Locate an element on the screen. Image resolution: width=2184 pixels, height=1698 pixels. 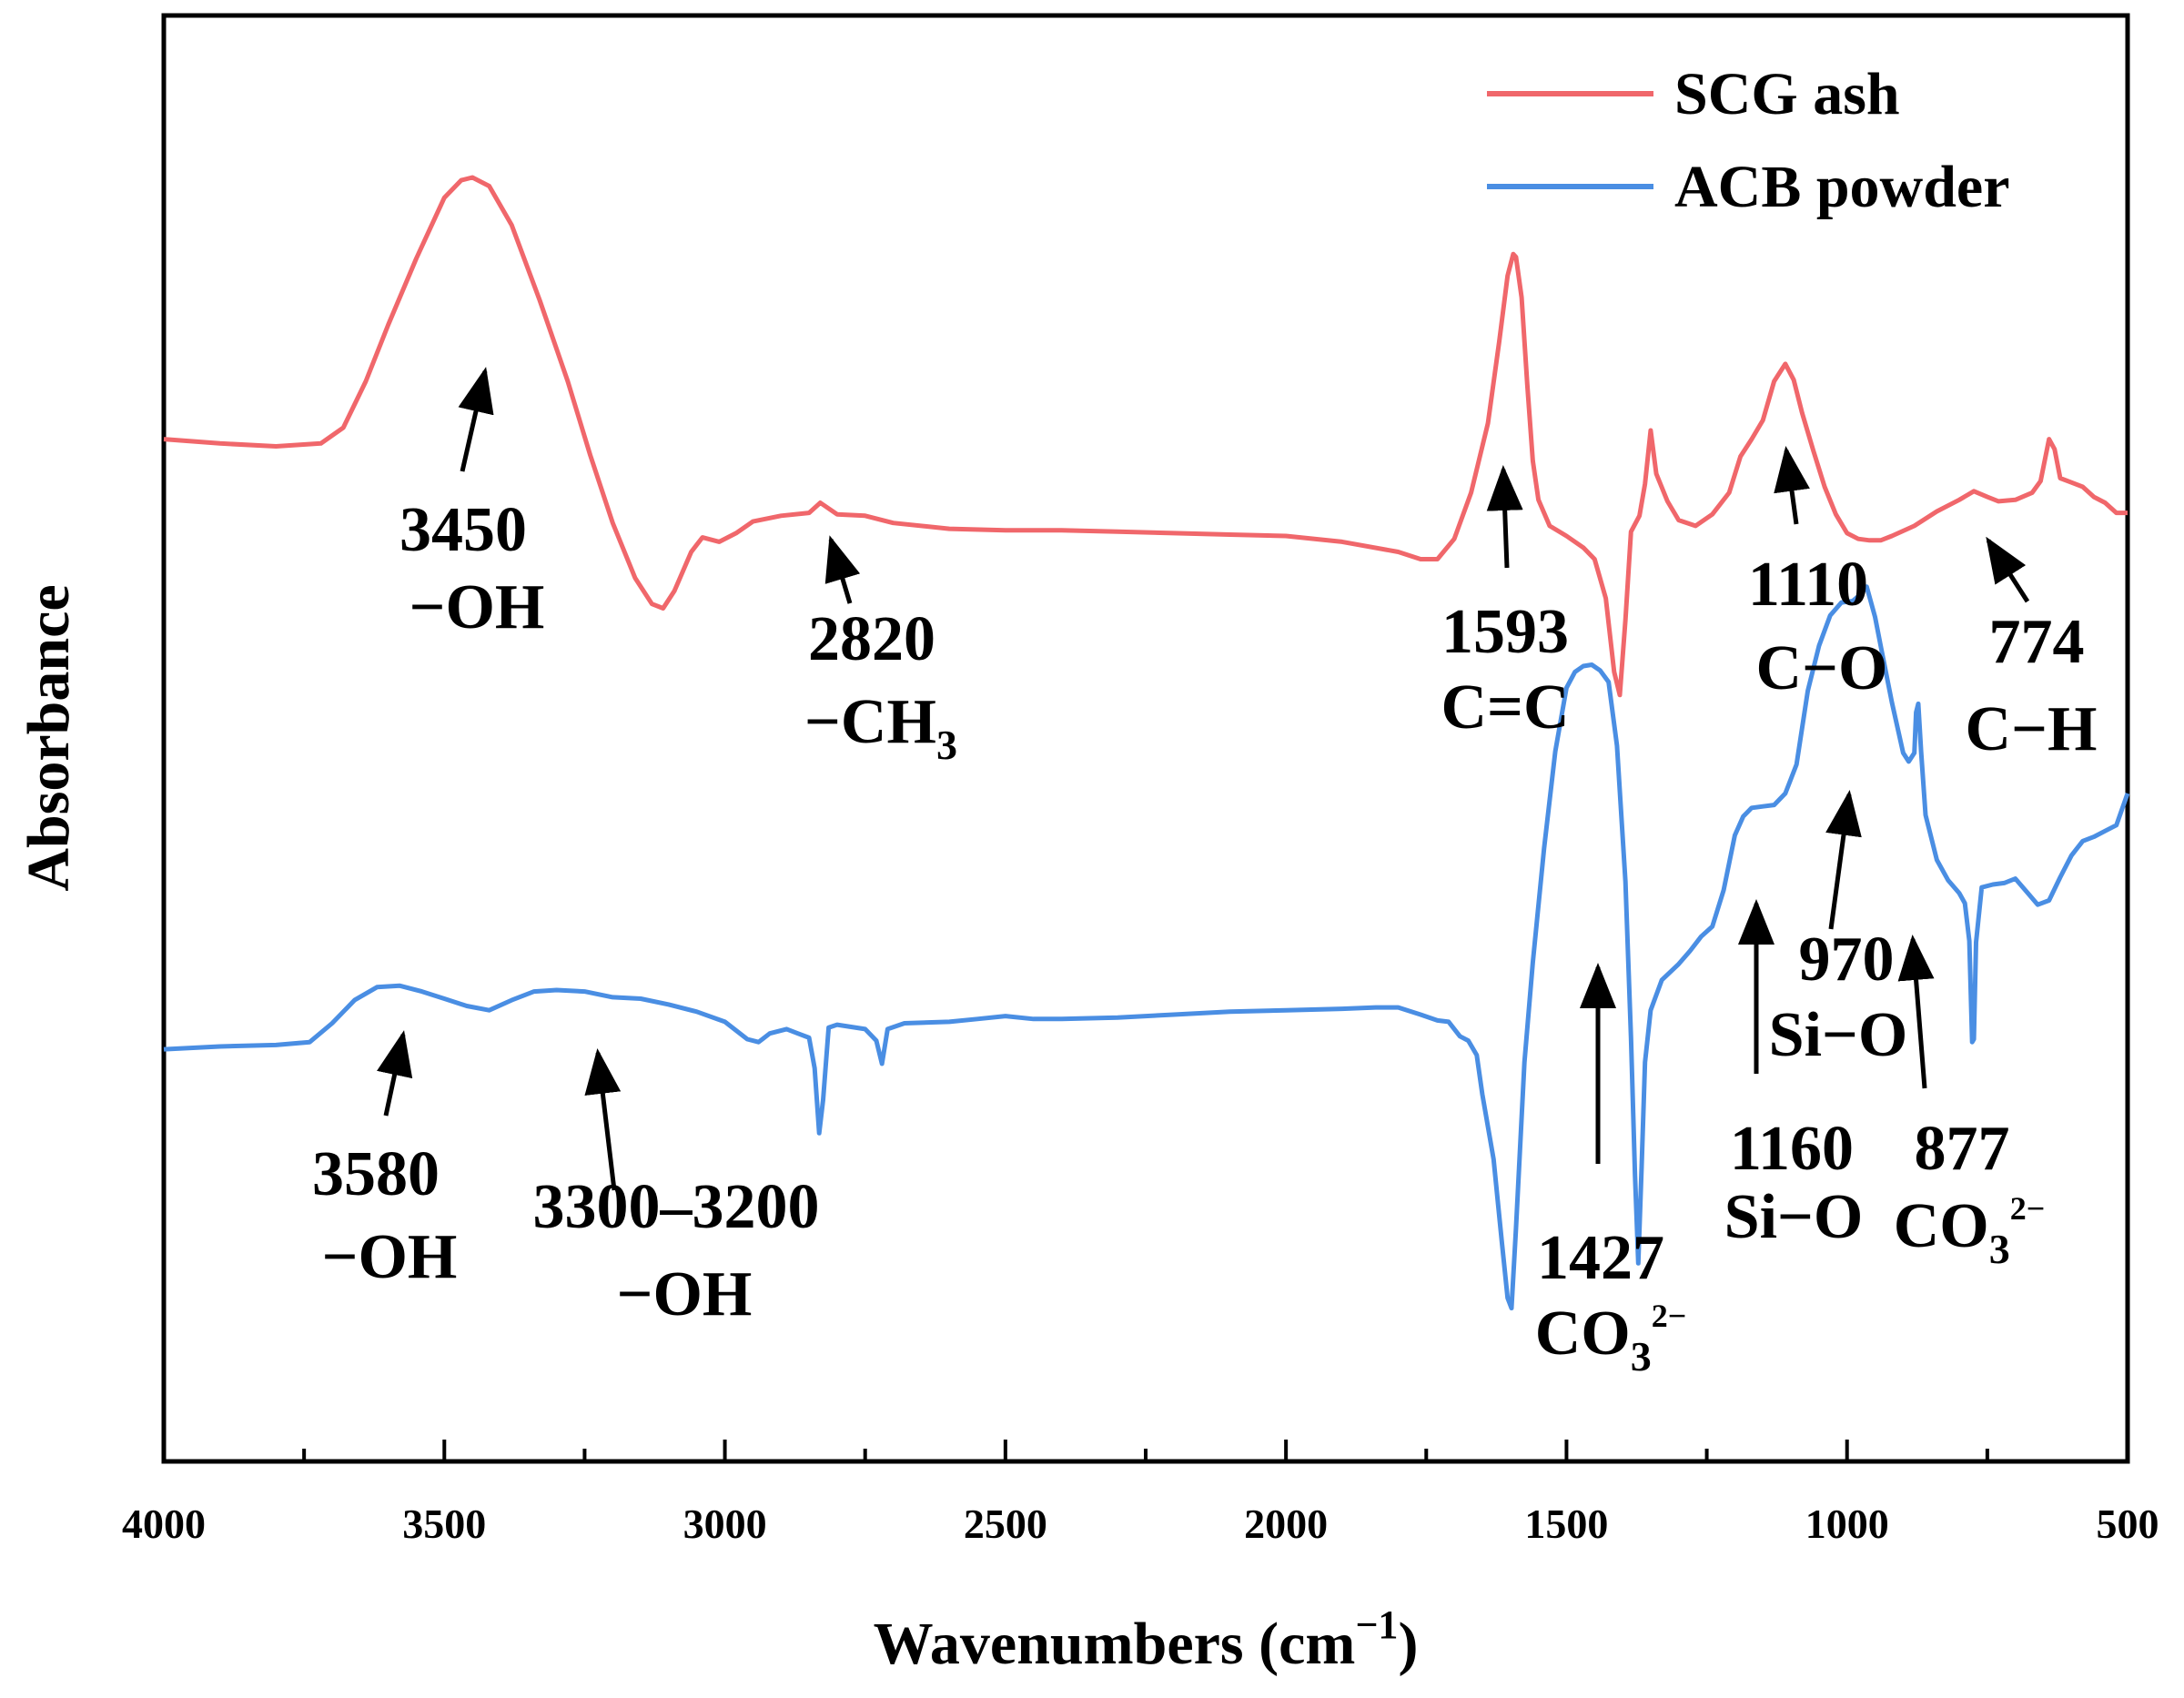
x-tick-label-500: 500 is located at coordinates (2128, 1524).